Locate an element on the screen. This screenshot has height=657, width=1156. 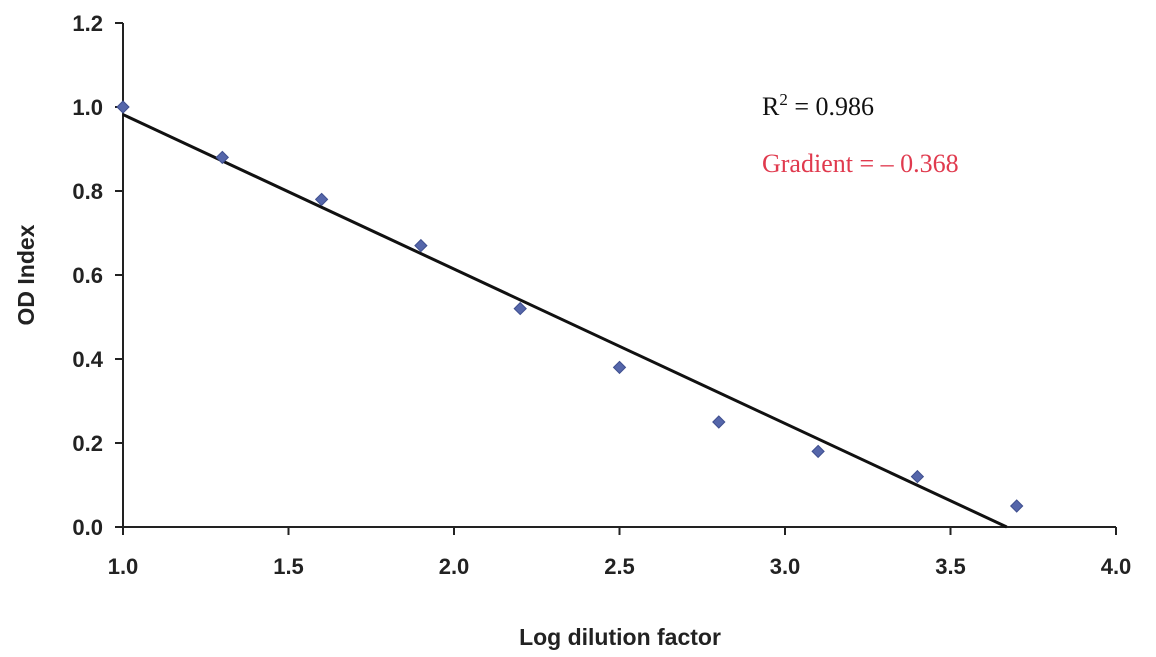
x-tick-label: 4.0 is located at coordinates (1116, 566).